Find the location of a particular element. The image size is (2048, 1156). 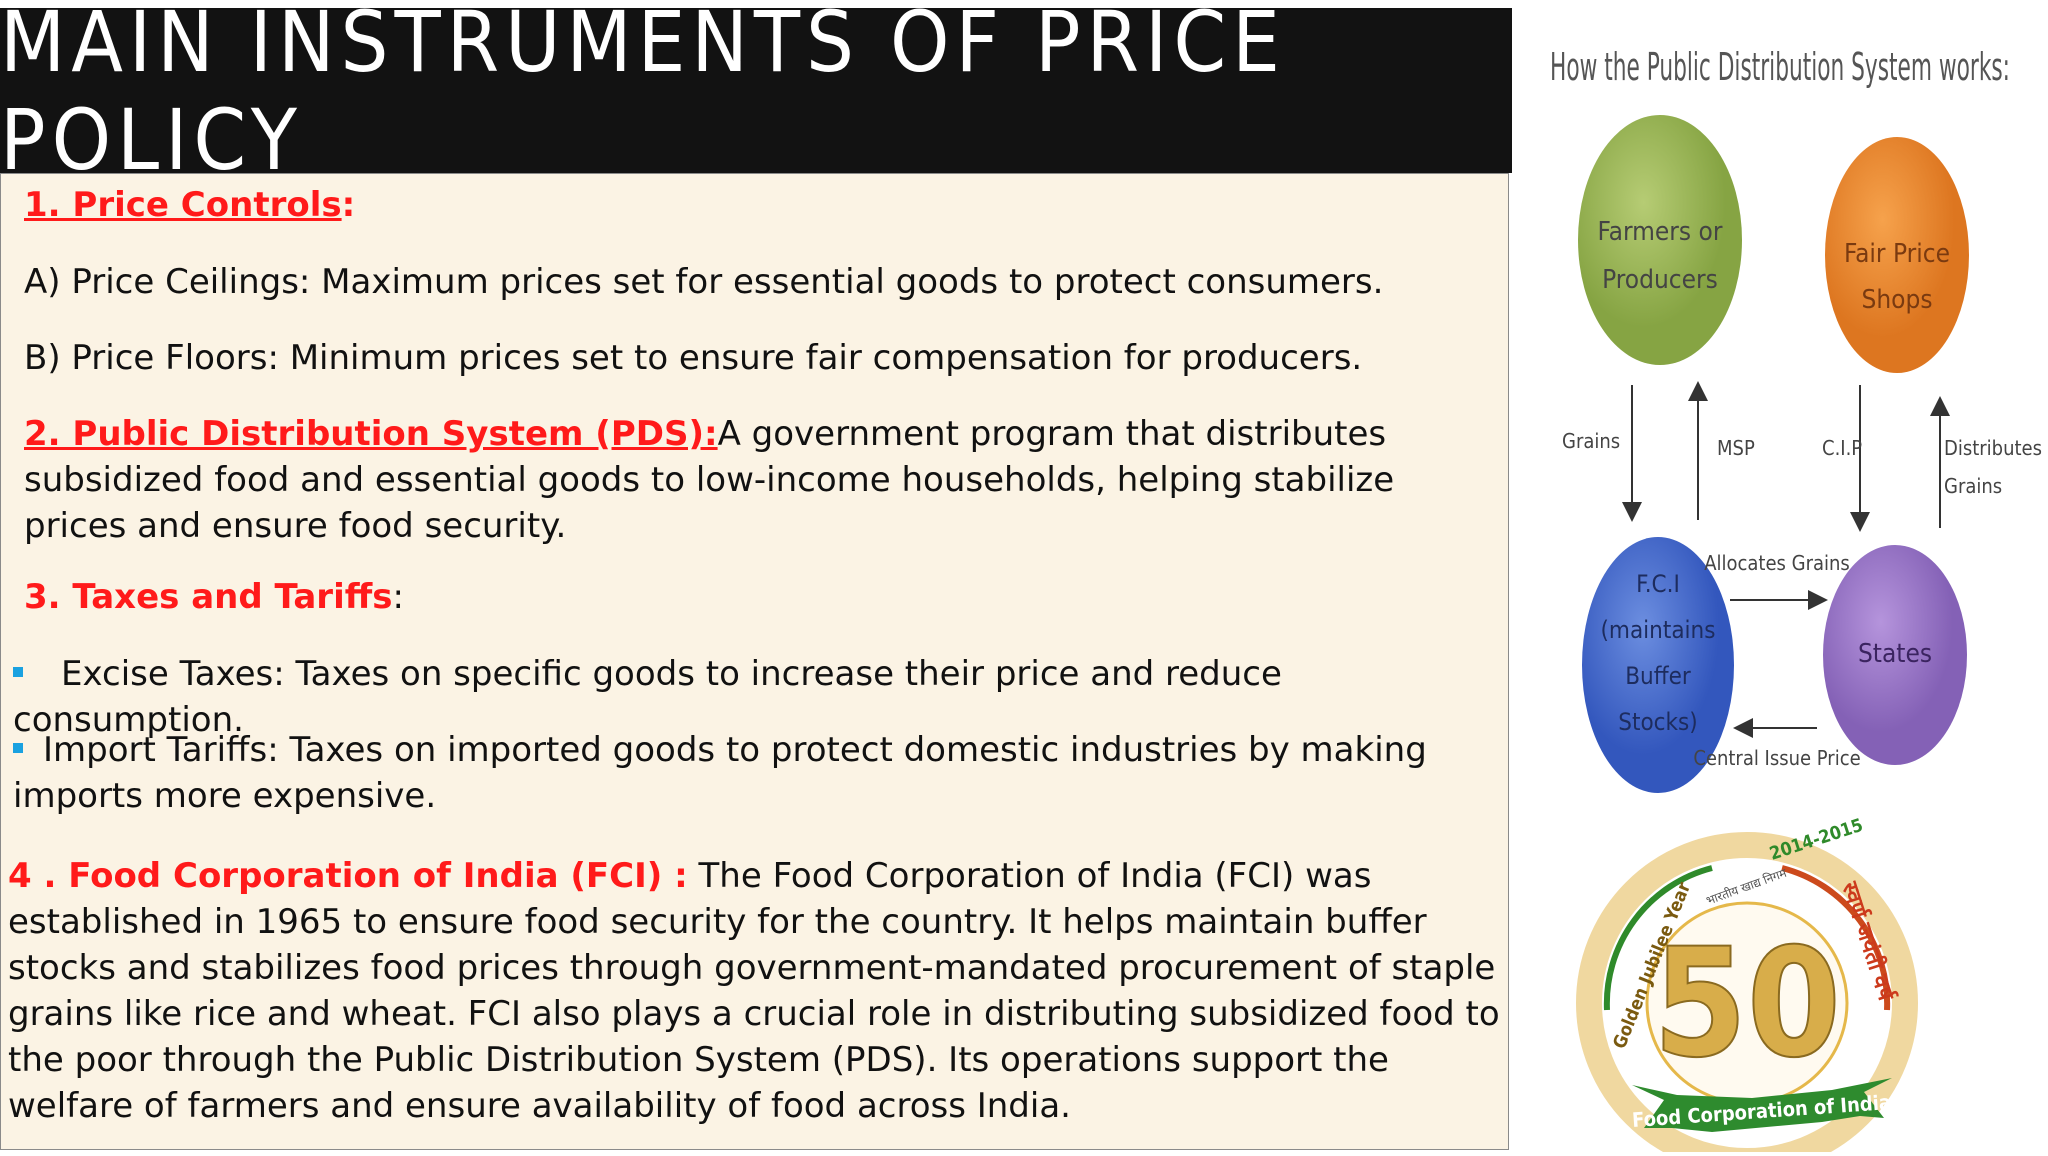

fci-node is located at coordinates (1658, 665).